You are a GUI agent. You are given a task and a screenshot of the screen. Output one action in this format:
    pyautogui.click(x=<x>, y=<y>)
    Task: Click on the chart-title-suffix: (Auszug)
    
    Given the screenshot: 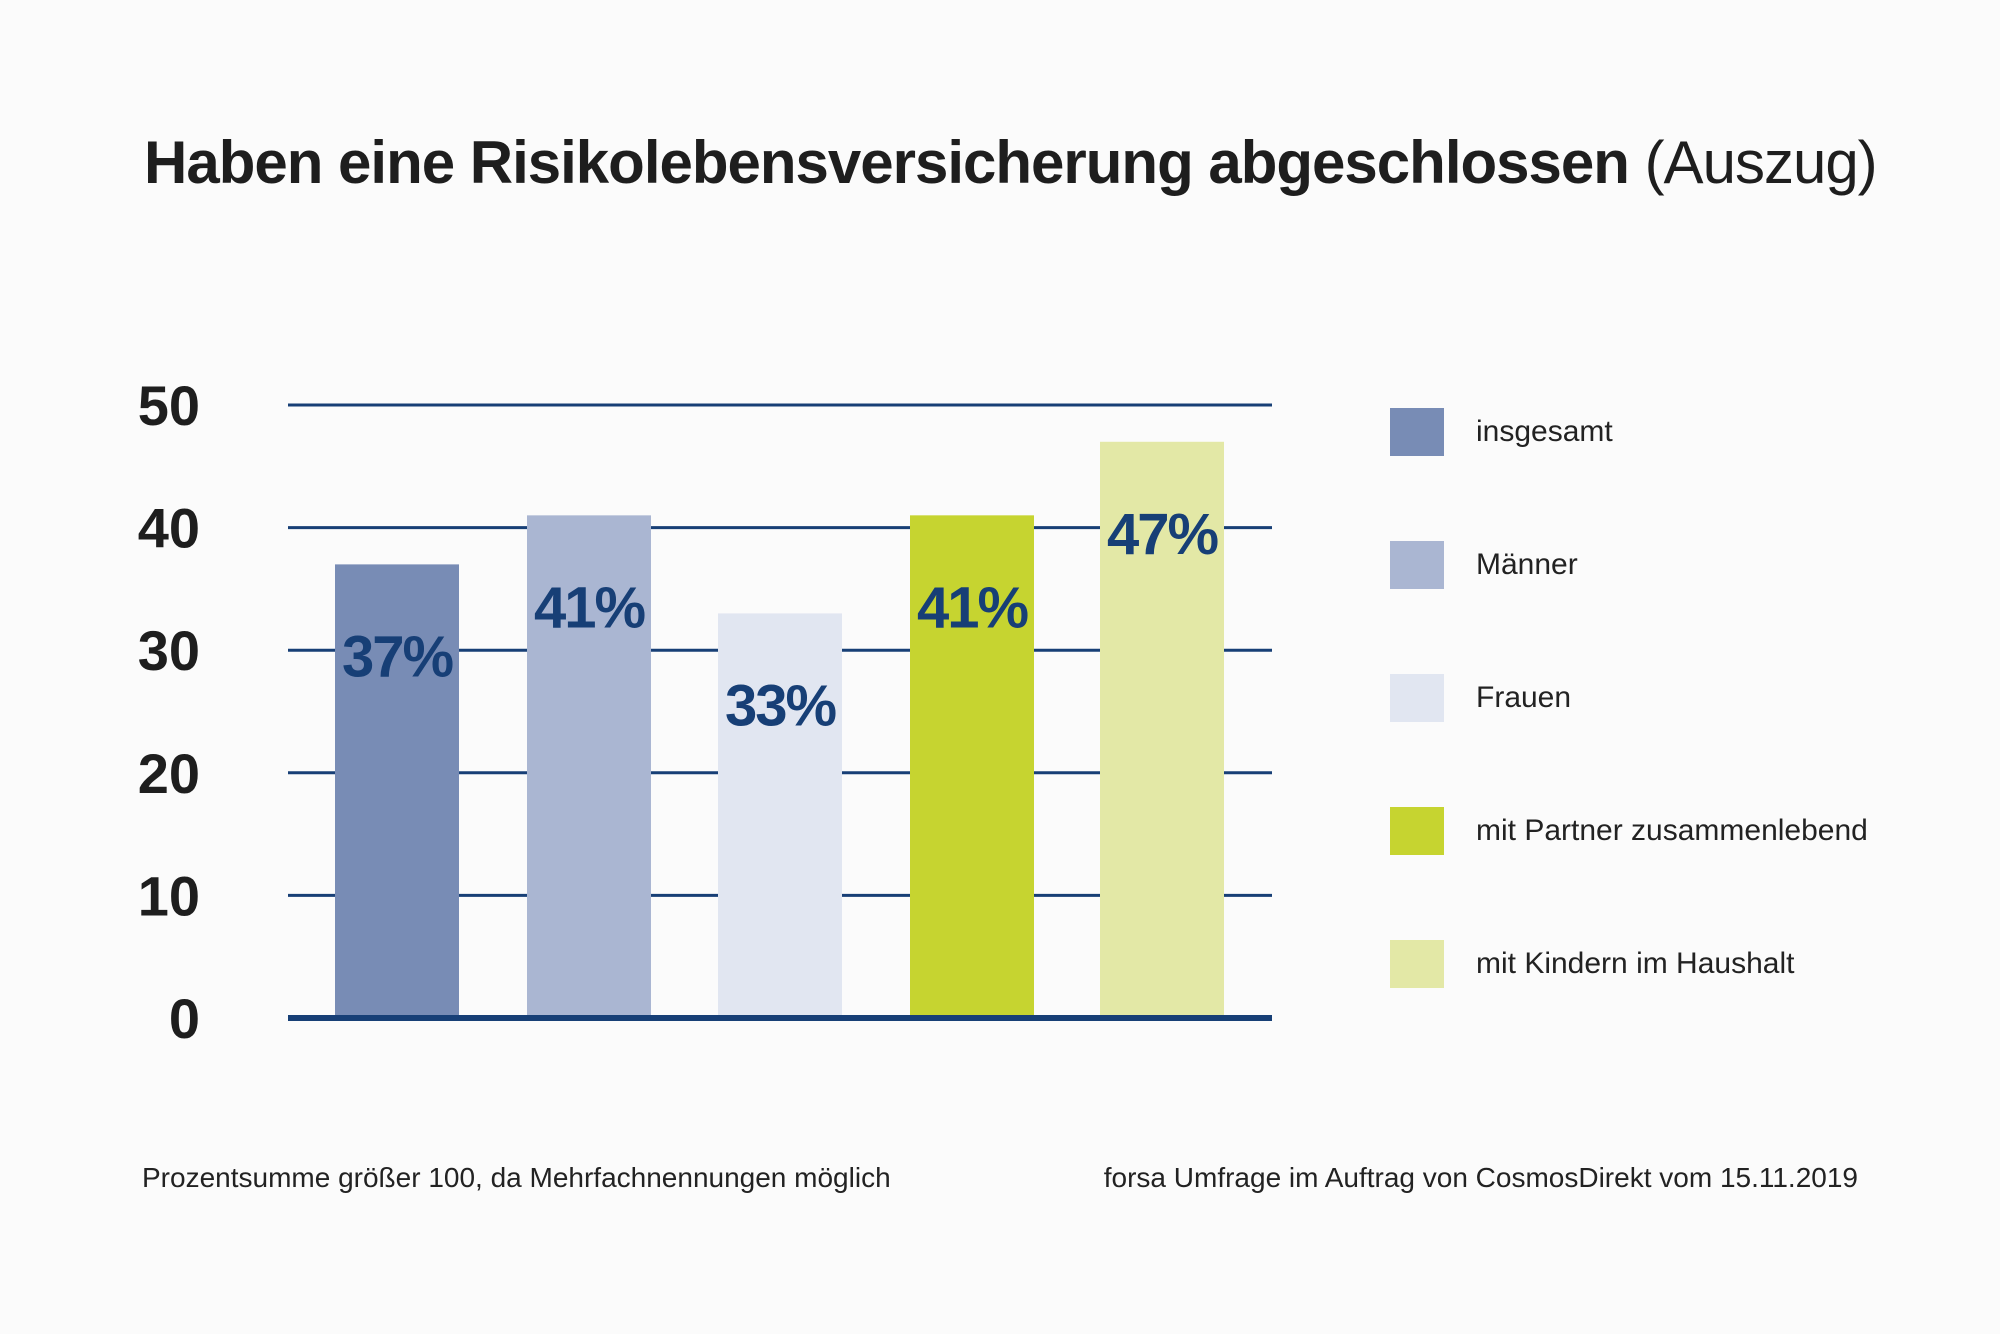 What is the action you would take?
    pyautogui.click(x=1761, y=162)
    